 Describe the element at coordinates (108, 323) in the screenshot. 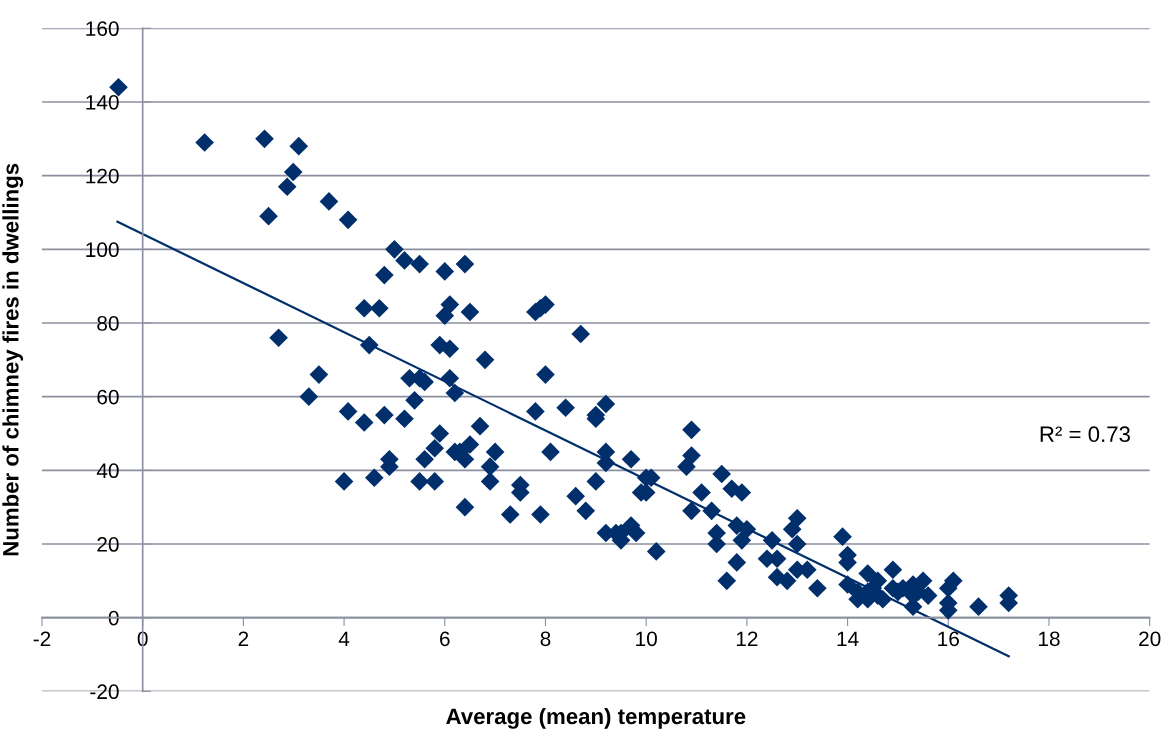

I see `y-tick-label: 80` at that location.